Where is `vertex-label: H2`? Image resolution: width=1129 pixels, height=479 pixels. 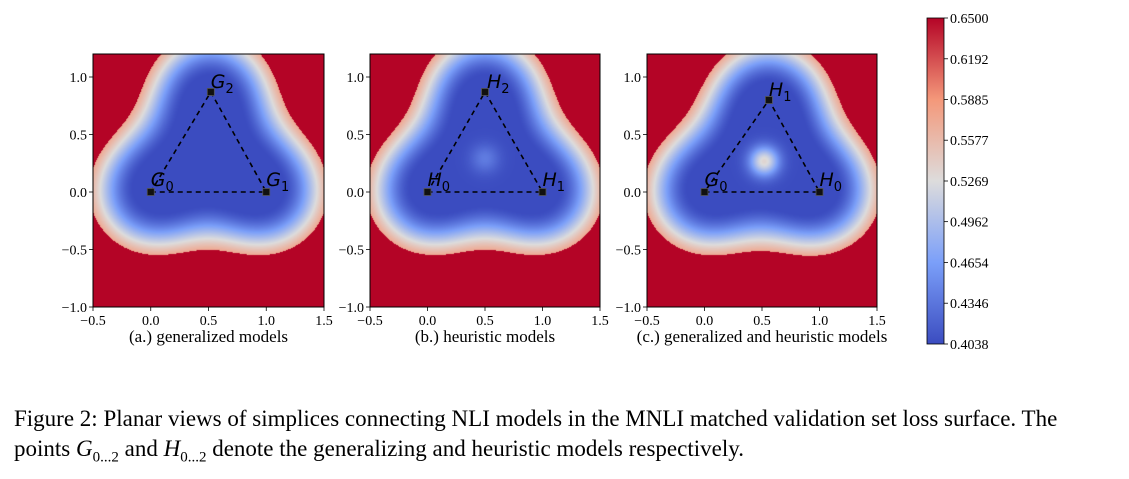 vertex-label: H2 is located at coordinates (498, 84).